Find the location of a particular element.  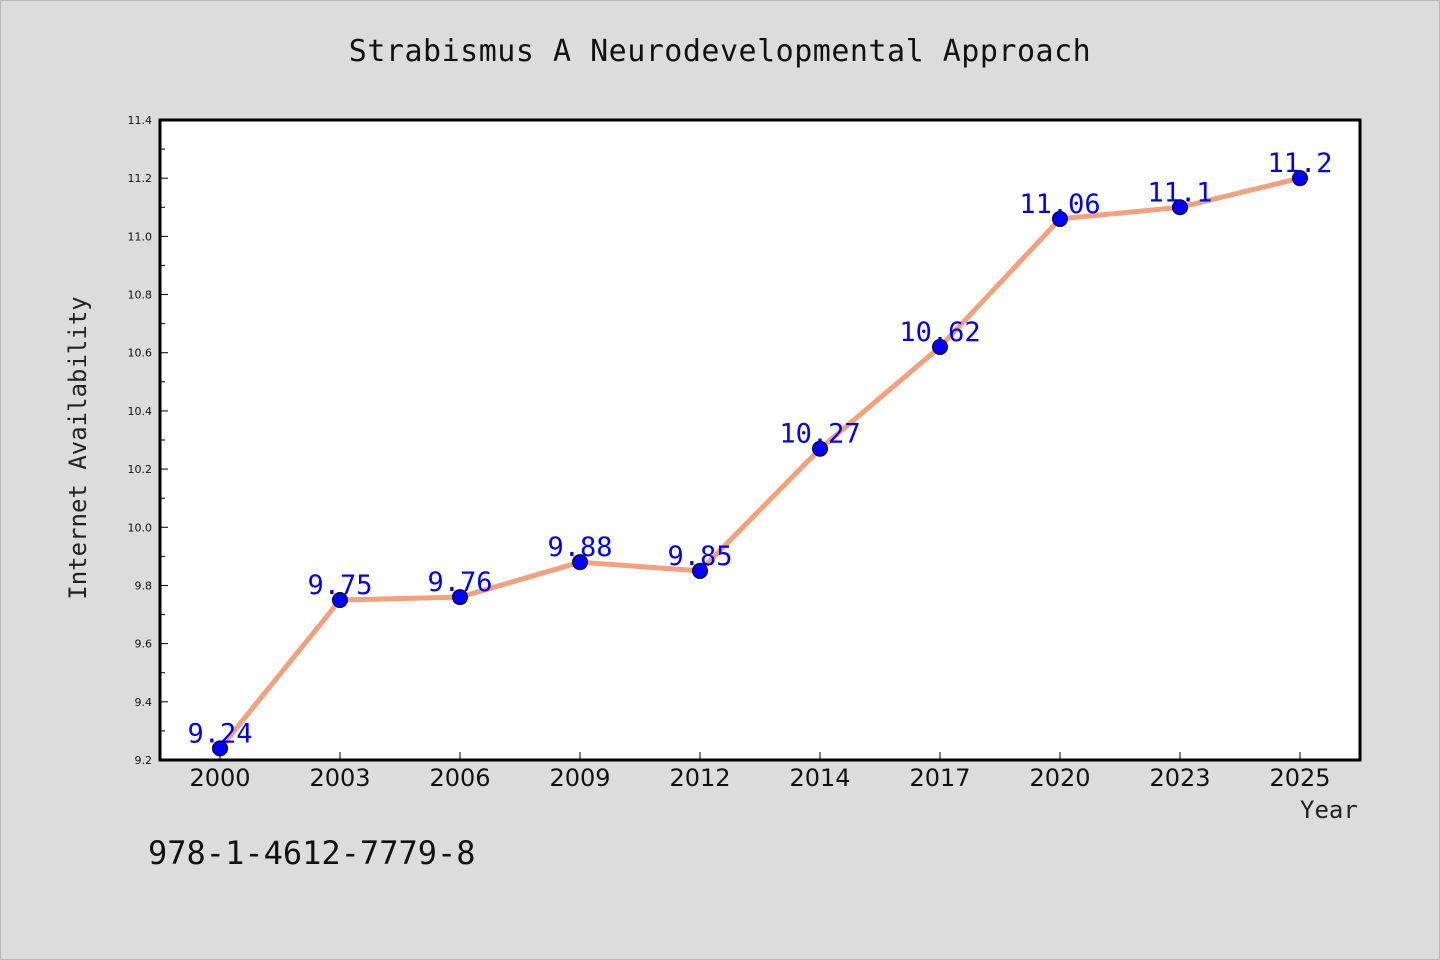

y-tick-label: 9.6 is located at coordinates (144, 644).